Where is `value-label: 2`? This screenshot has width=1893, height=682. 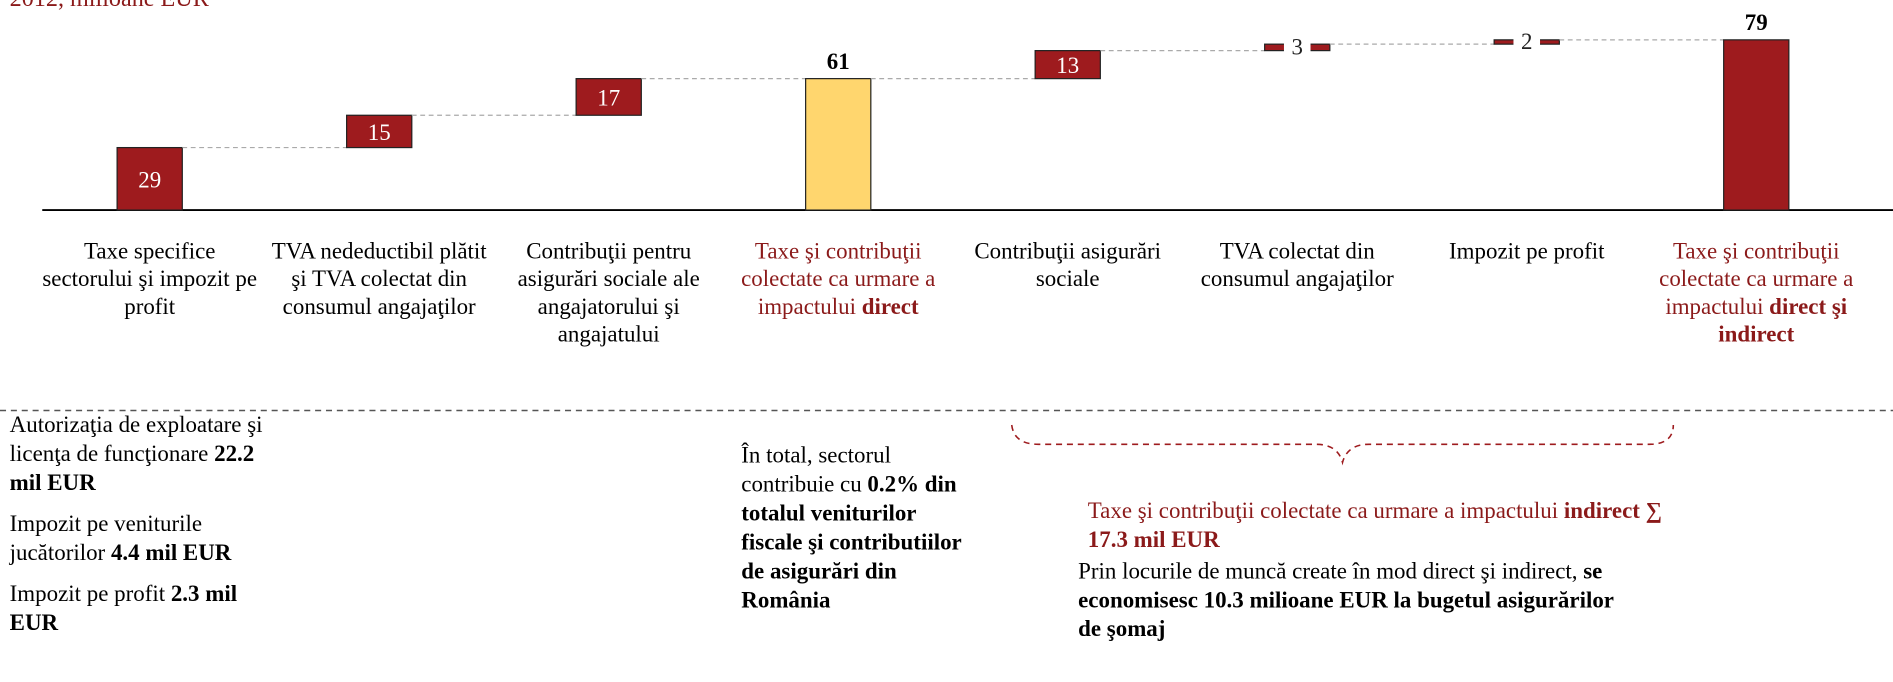 value-label: 2 is located at coordinates (1526, 41).